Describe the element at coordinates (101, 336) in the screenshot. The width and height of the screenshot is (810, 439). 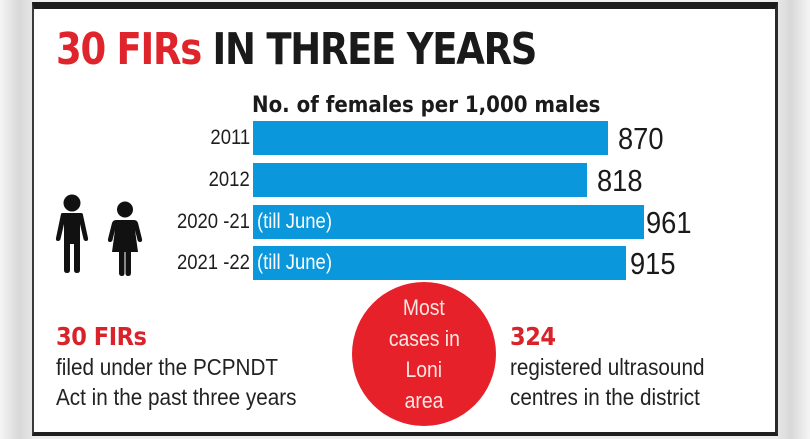
I see `stat-firs-number: 30 FIRs` at that location.